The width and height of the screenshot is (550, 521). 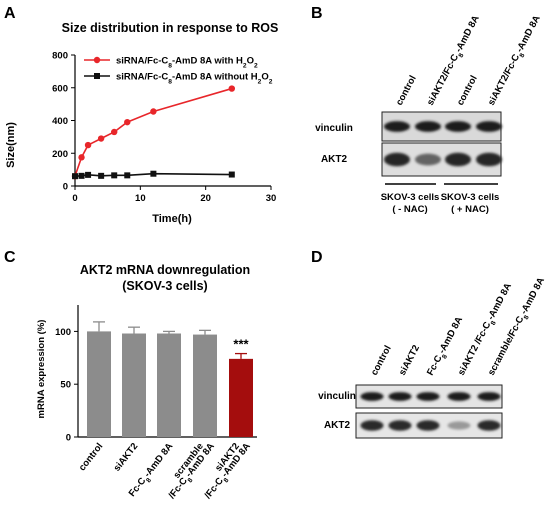 I want to click on chart-c-category-label-part: siAKT2, so click(x=126, y=457).